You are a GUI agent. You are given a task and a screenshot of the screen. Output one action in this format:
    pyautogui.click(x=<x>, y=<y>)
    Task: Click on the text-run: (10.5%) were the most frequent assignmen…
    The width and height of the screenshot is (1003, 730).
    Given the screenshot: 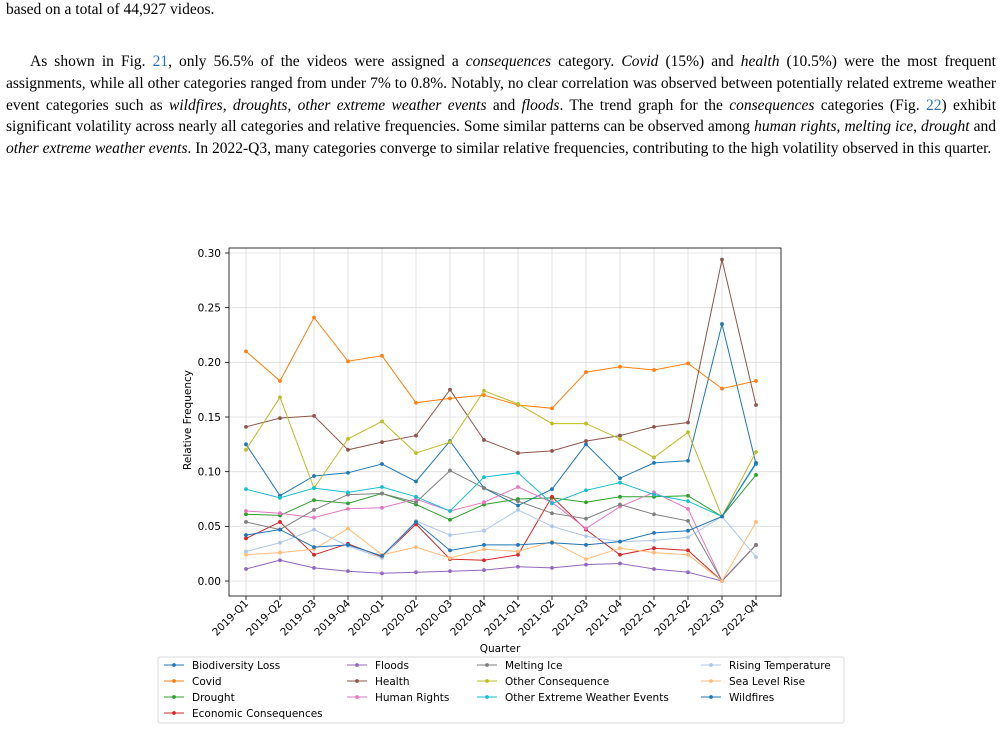 What is the action you would take?
    pyautogui.click(x=501, y=83)
    